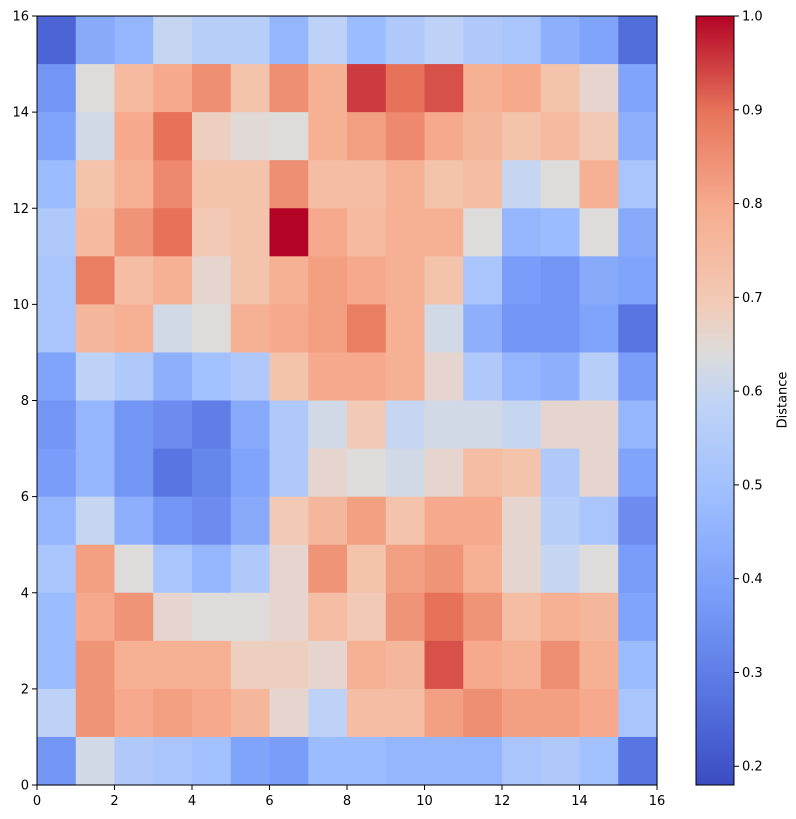 This screenshot has width=796, height=819. What do you see at coordinates (752, 485) in the screenshot?
I see `colorbar-tick-label: 0.5` at bounding box center [752, 485].